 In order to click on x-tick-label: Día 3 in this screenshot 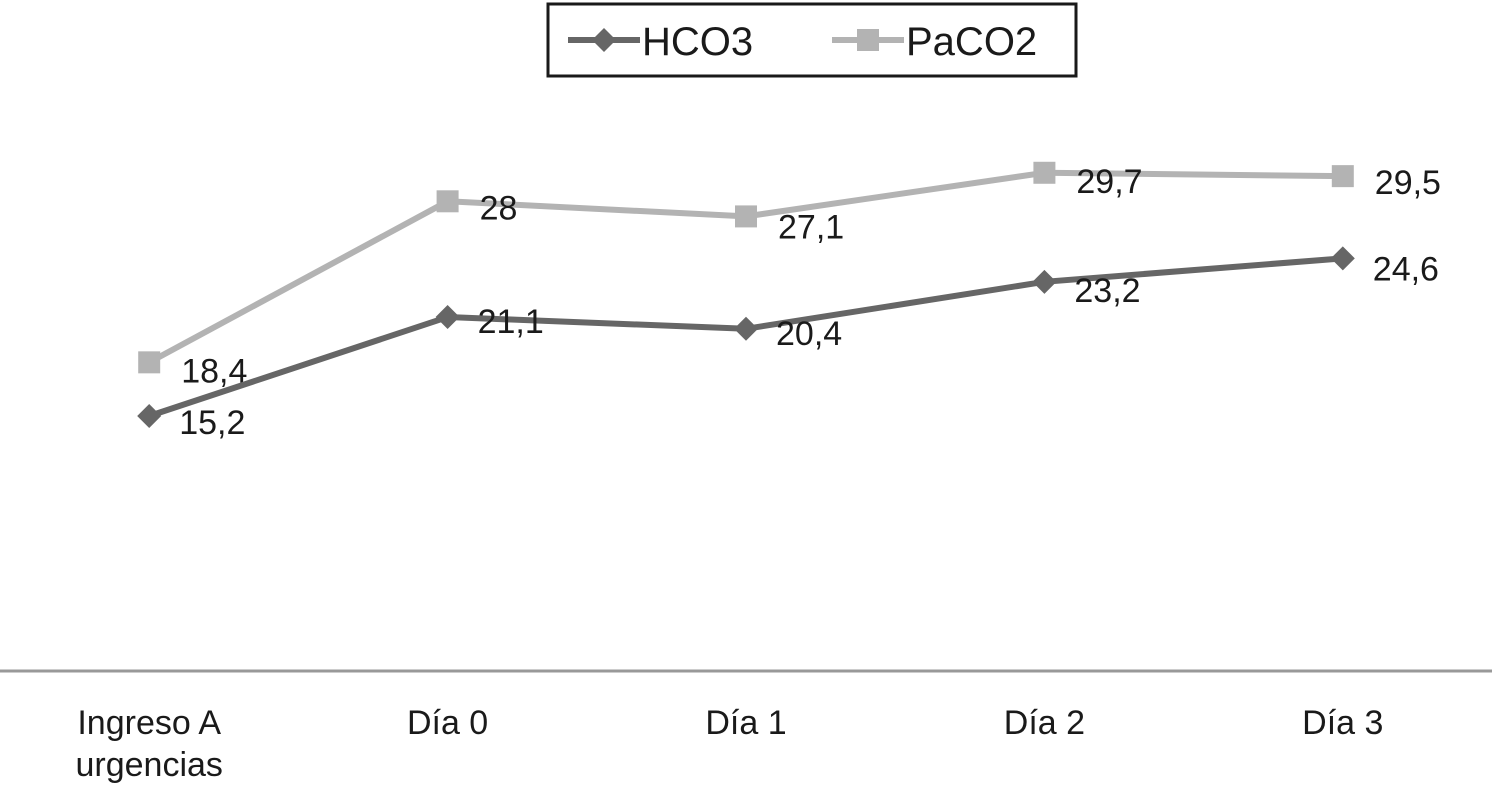, I will do `click(1342, 723)`.